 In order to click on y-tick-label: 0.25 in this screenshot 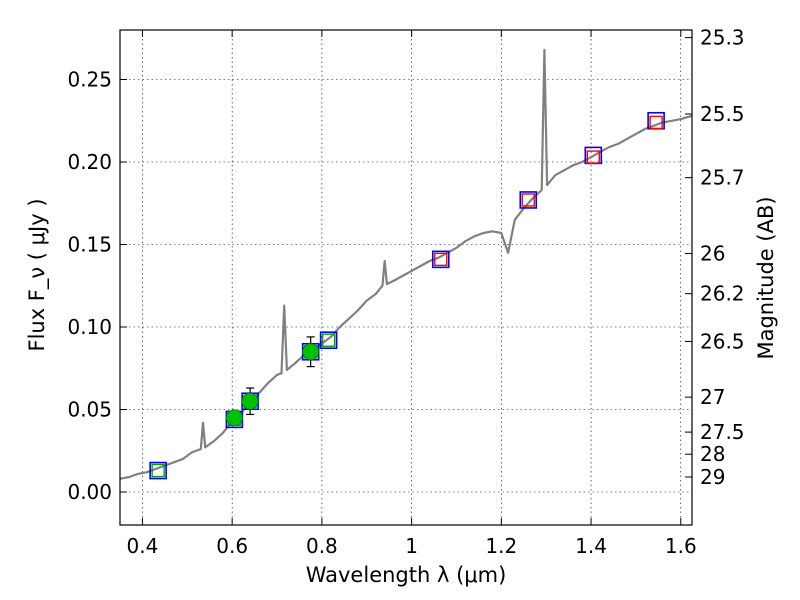, I will do `click(89, 80)`.